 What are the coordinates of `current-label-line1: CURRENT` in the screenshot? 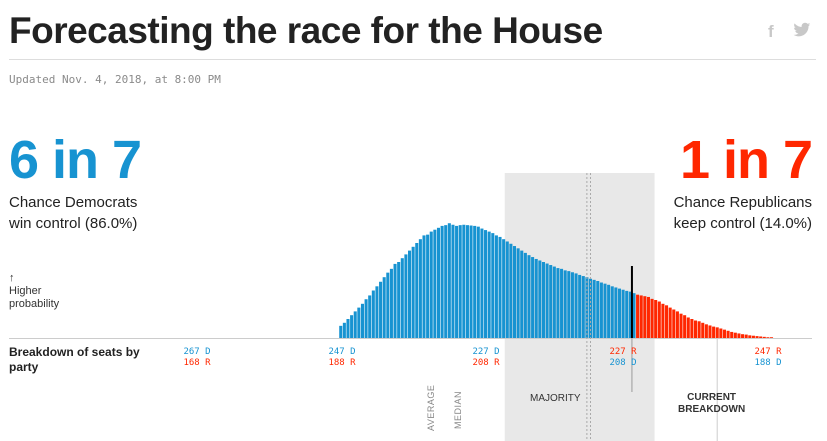 It's located at (712, 397).